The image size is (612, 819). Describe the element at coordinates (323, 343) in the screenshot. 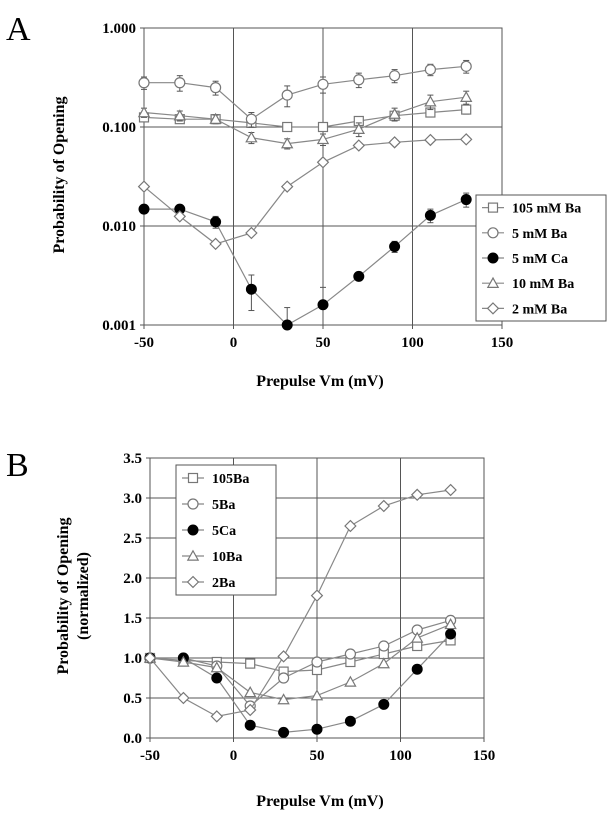

I see `panel-a-xtick-label: 50` at that location.